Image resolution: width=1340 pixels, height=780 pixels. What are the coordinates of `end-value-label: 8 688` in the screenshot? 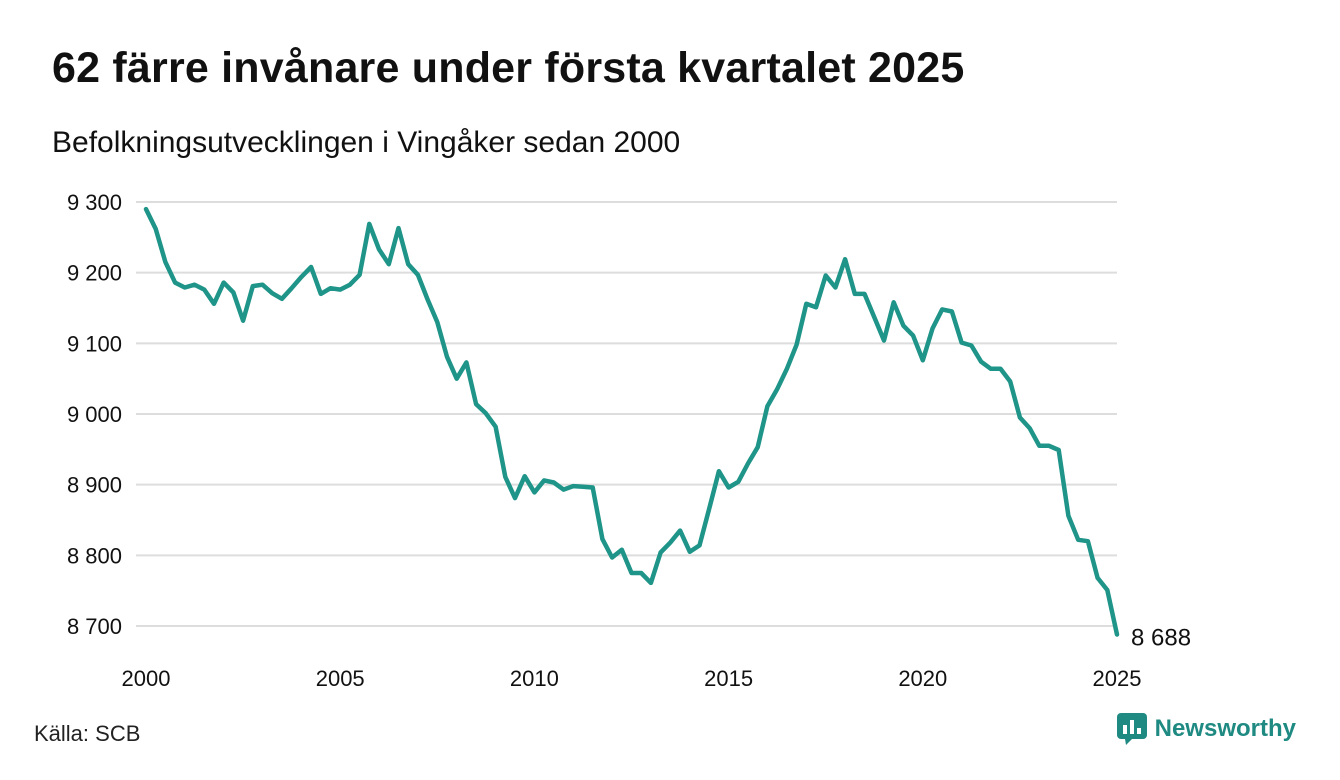 It's located at (1161, 637).